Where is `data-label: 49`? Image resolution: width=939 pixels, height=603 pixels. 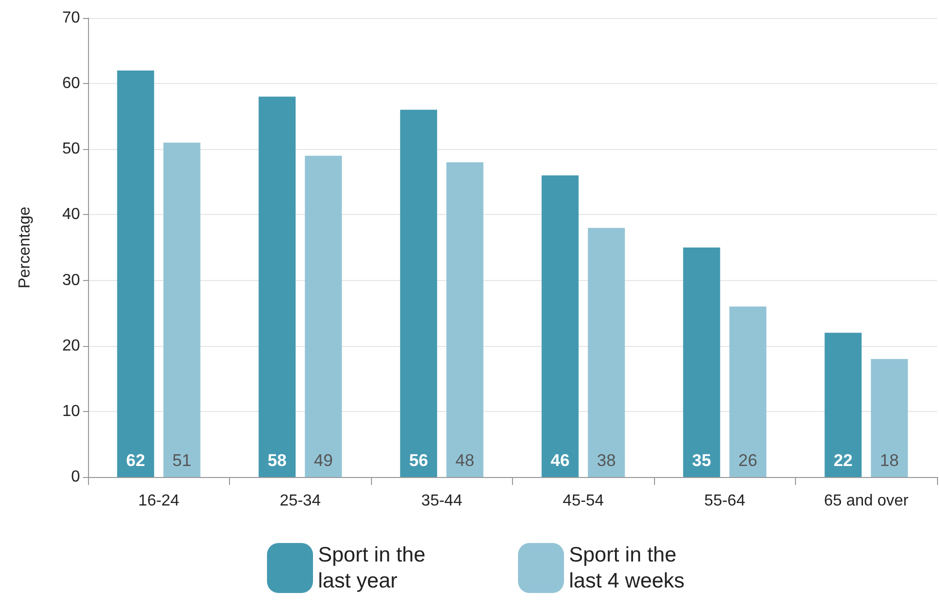 data-label: 49 is located at coordinates (323, 460).